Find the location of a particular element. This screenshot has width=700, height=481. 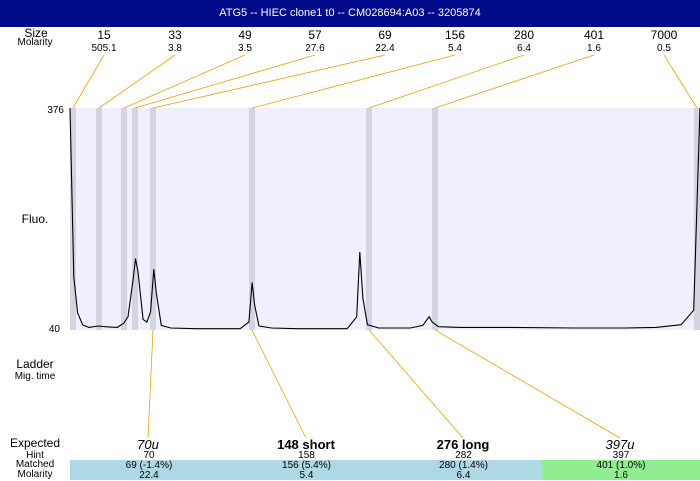

matched-molarity-row-cell-276: 6.4 is located at coordinates (463, 475).